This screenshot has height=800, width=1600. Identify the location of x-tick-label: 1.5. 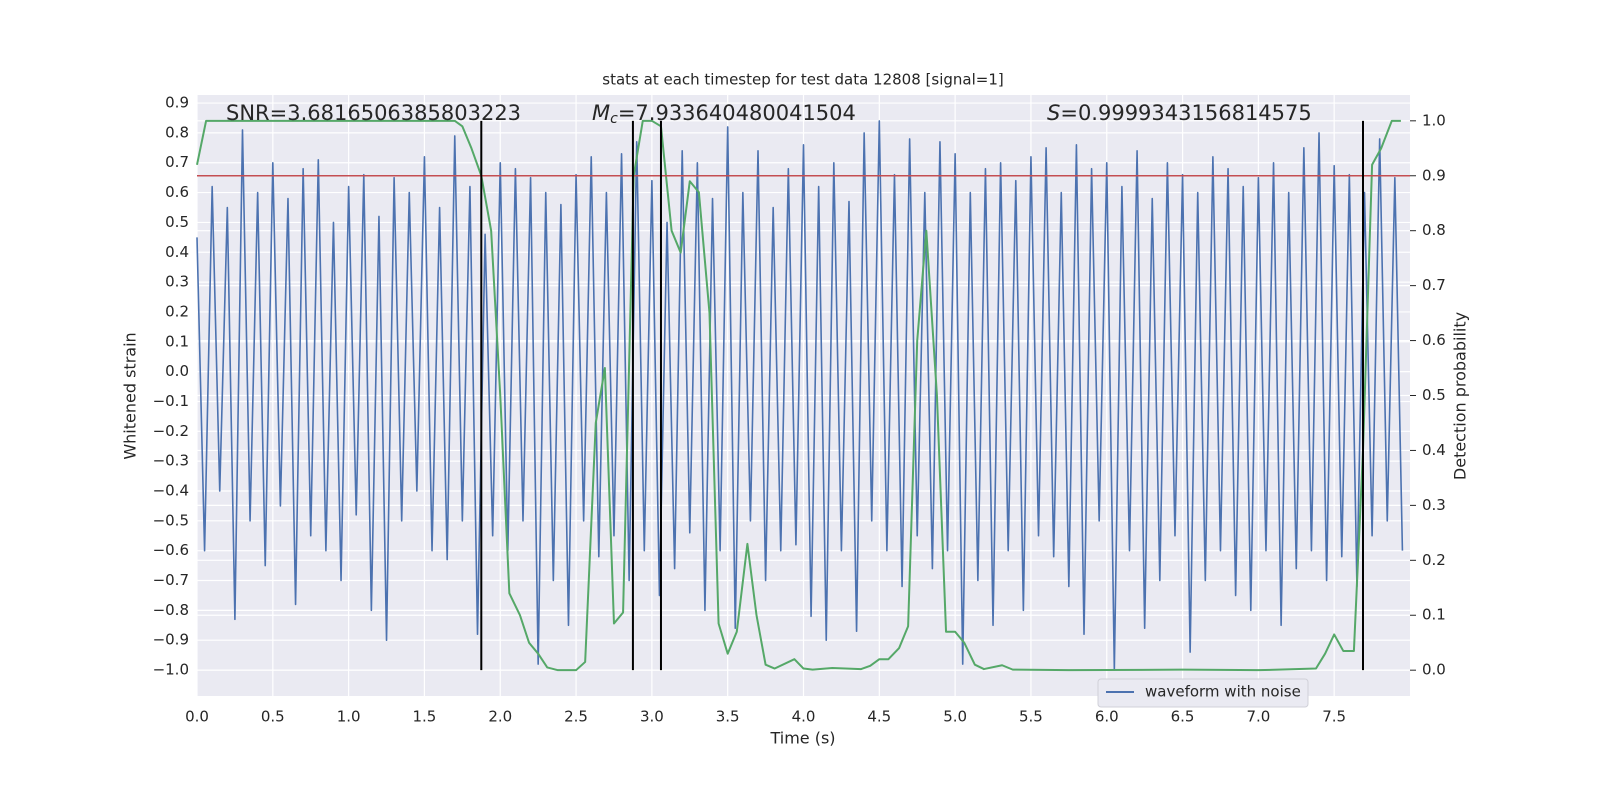
(425, 717).